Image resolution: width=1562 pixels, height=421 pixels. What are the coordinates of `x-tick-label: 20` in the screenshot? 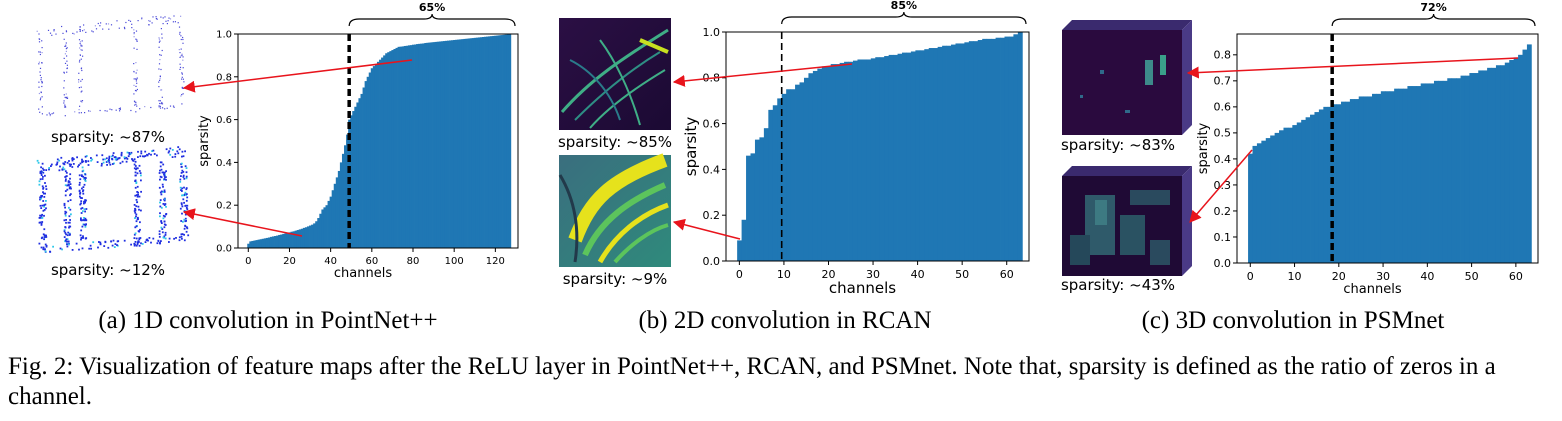 It's located at (289, 261).